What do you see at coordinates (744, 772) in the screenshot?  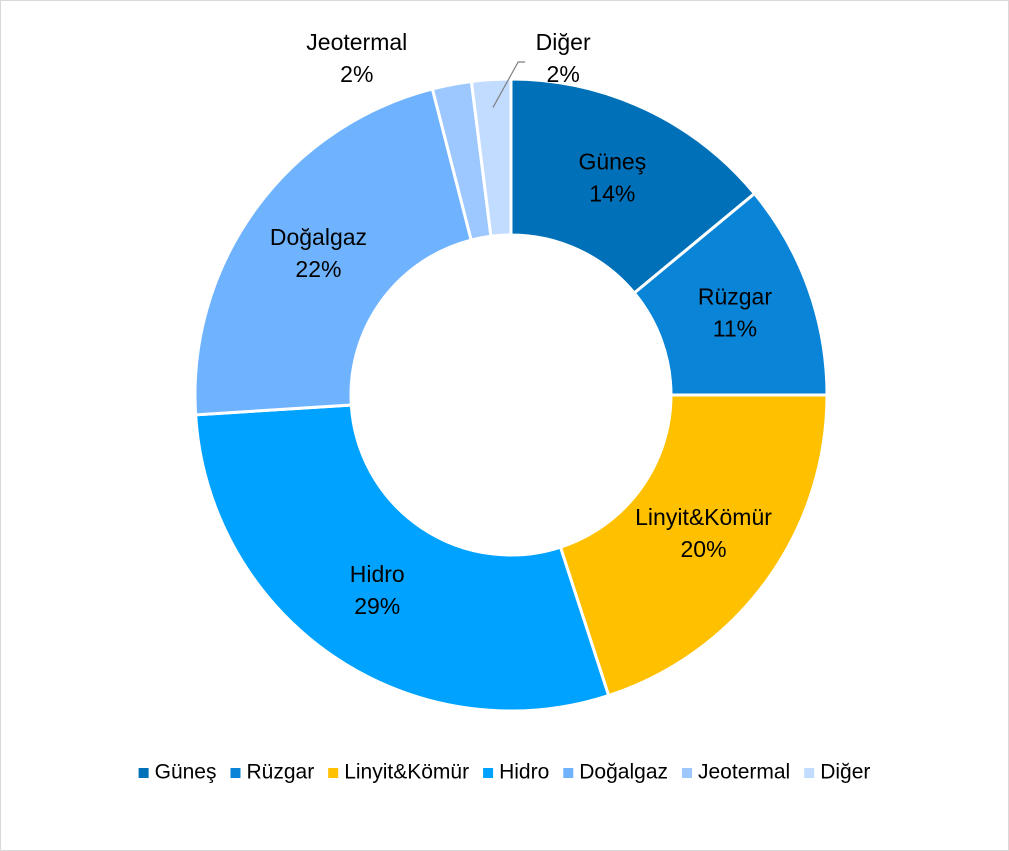 I see `legend-label: Jeotermal` at bounding box center [744, 772].